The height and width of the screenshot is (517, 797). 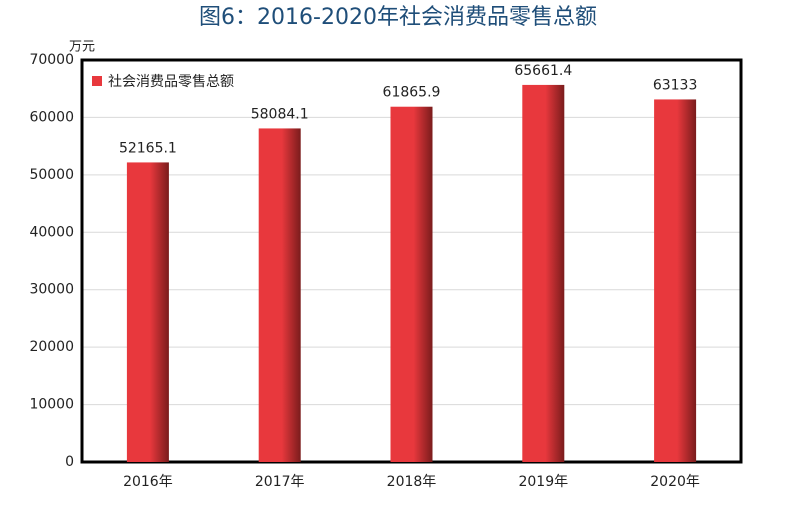 What do you see at coordinates (171, 82) in the screenshot?
I see `legend-label: 社会消费品零售总额` at bounding box center [171, 82].